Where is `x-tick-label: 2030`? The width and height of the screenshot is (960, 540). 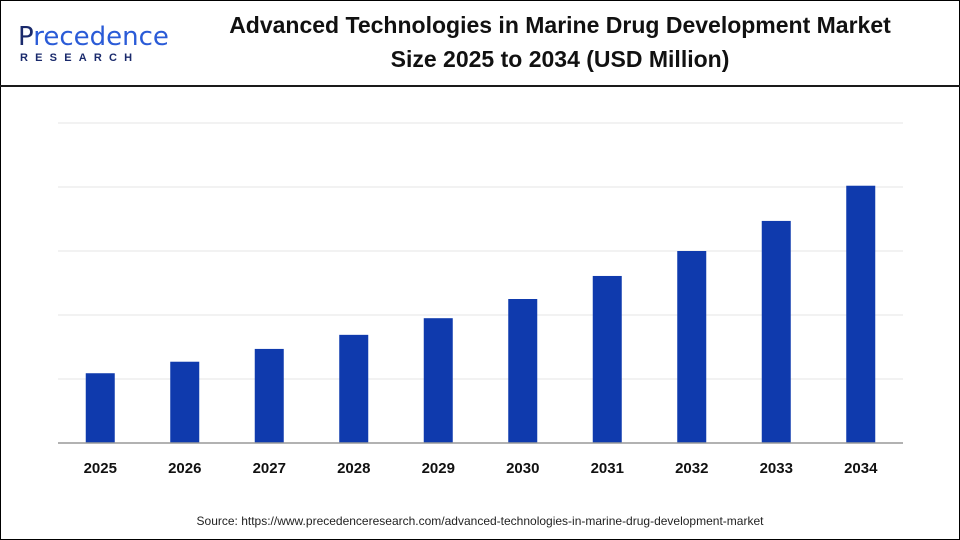 x-tick-label: 2030 is located at coordinates (522, 468).